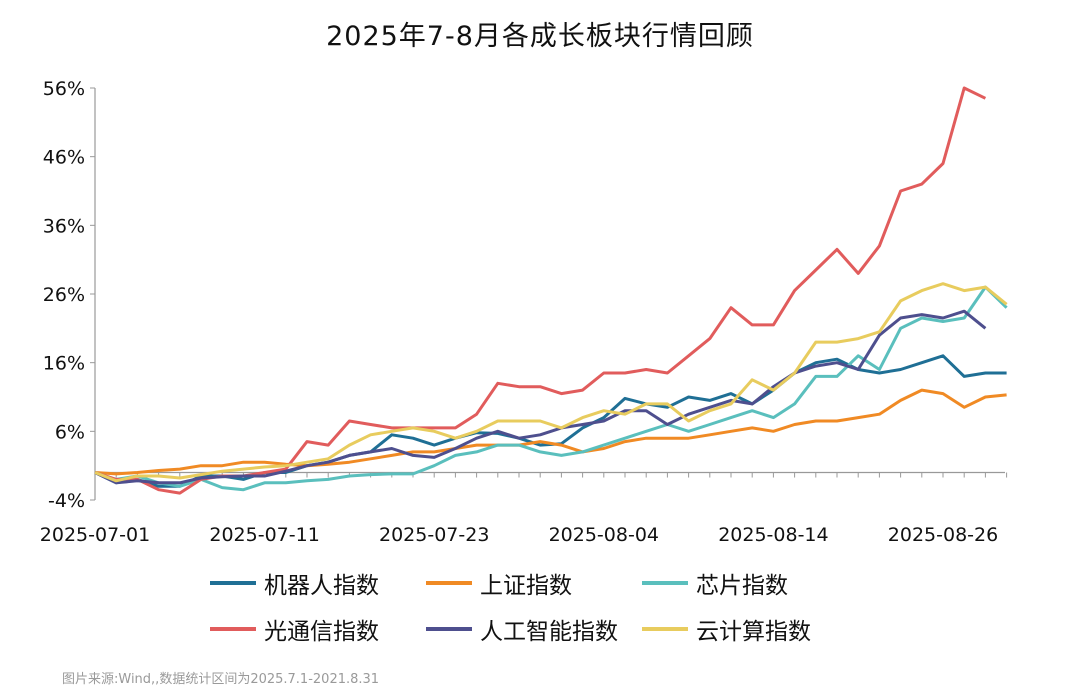 The height and width of the screenshot is (698, 1080). I want to click on legend-item-optical: 光通信指数, so click(318, 629).